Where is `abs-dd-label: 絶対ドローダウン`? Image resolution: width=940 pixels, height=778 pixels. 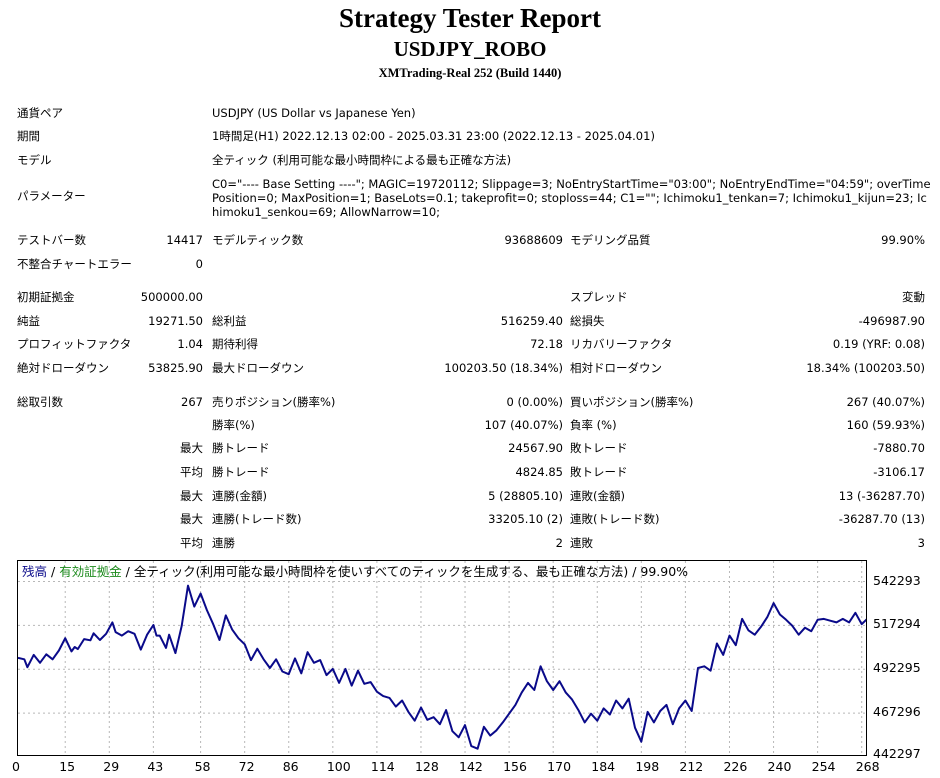 abs-dd-label: 絶対ドローダウン is located at coordinates (63, 368).